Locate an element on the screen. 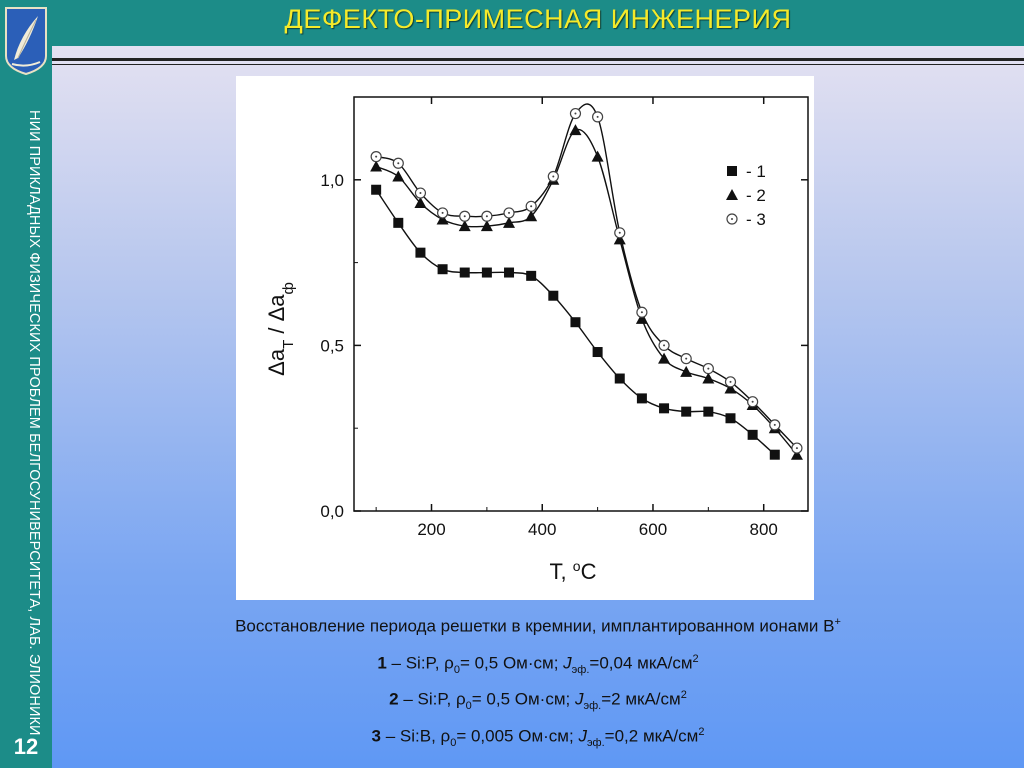 Image resolution: width=1024 pixels, height=768 pixels. y-tick-label: 0,0 is located at coordinates (332, 511).